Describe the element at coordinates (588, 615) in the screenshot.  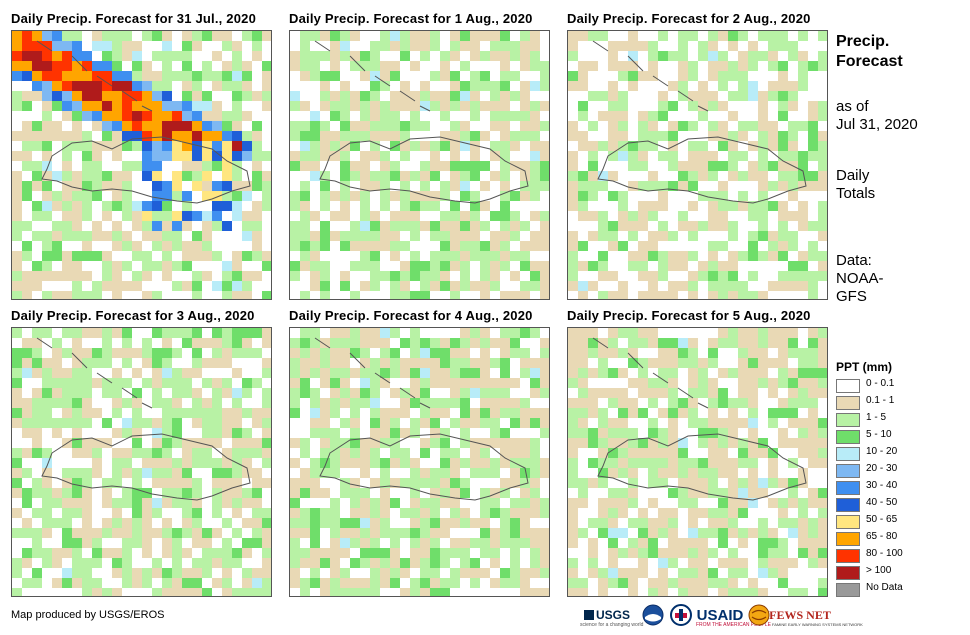
I see `usgs-wave-icon` at that location.